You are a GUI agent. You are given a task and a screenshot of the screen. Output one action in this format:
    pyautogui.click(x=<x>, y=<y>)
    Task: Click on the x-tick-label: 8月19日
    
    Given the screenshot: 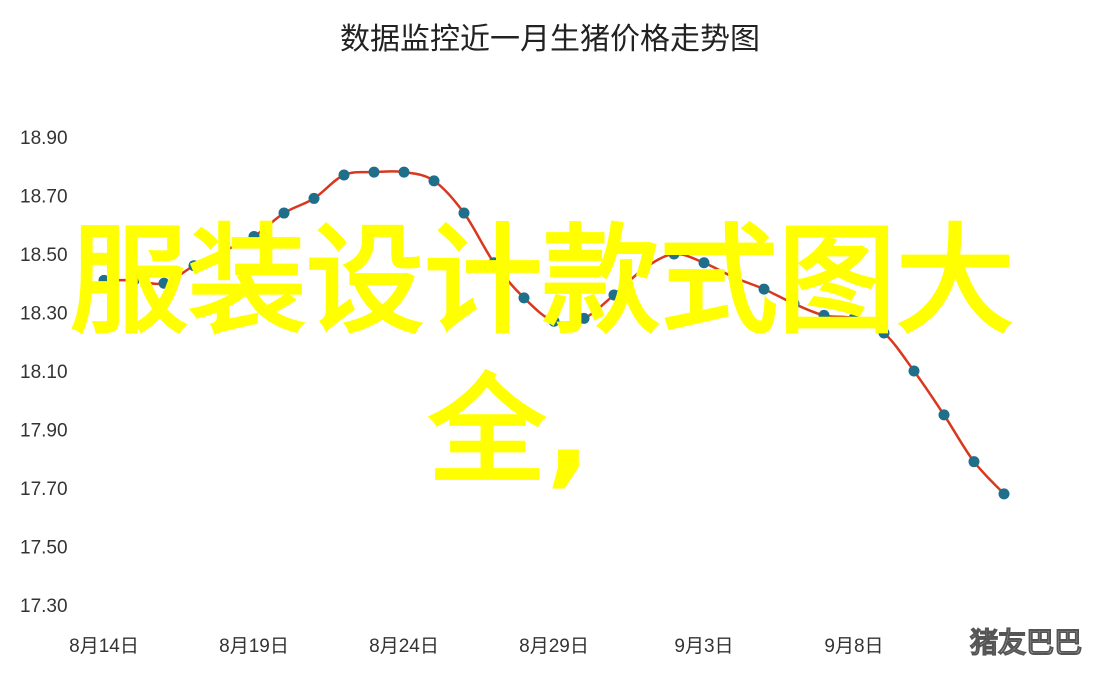 What is the action you would take?
    pyautogui.click(x=254, y=646)
    